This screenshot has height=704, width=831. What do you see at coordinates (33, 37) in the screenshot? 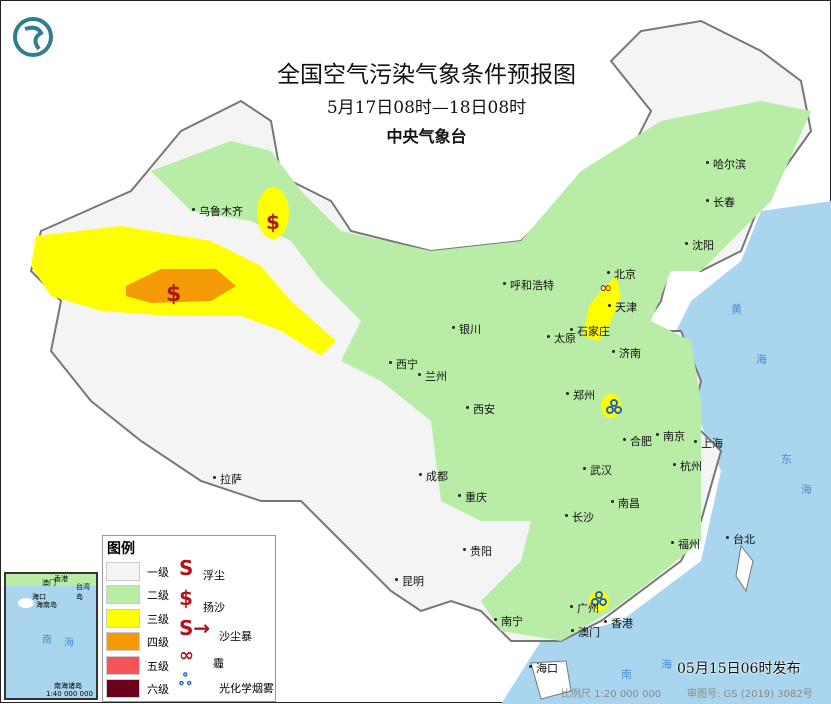
I see `logo-icon` at bounding box center [33, 37].